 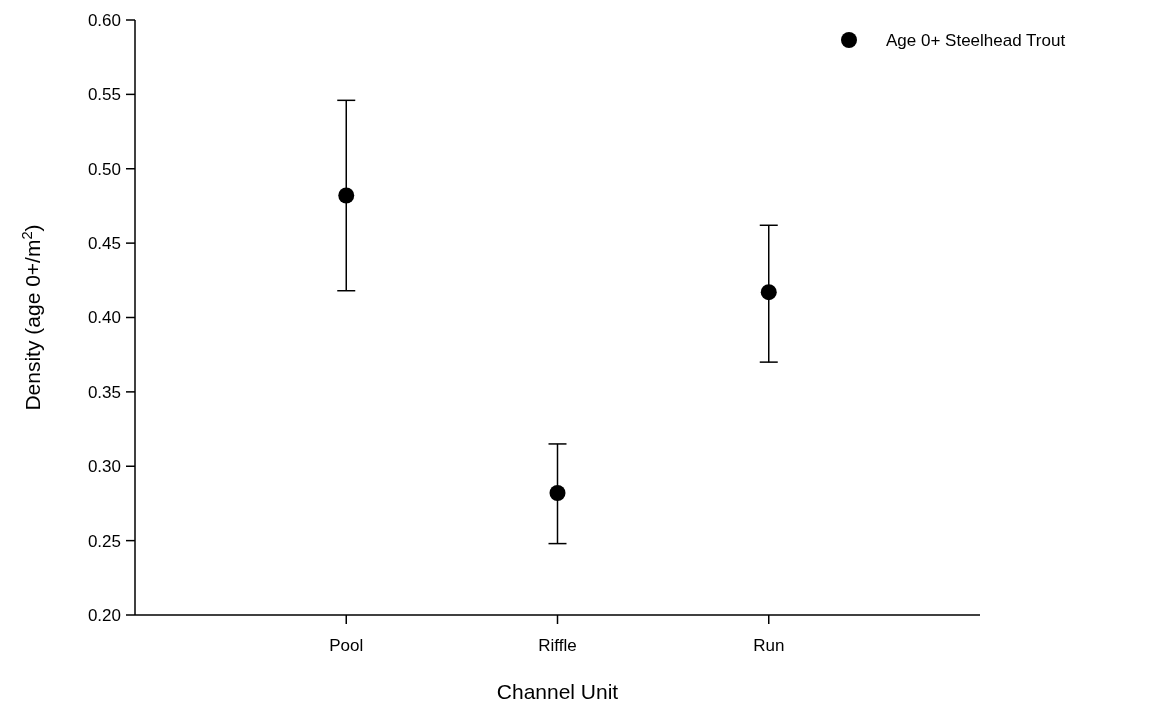 I want to click on legend-label: Age 0+ Steelhead Trout, so click(x=976, y=40).